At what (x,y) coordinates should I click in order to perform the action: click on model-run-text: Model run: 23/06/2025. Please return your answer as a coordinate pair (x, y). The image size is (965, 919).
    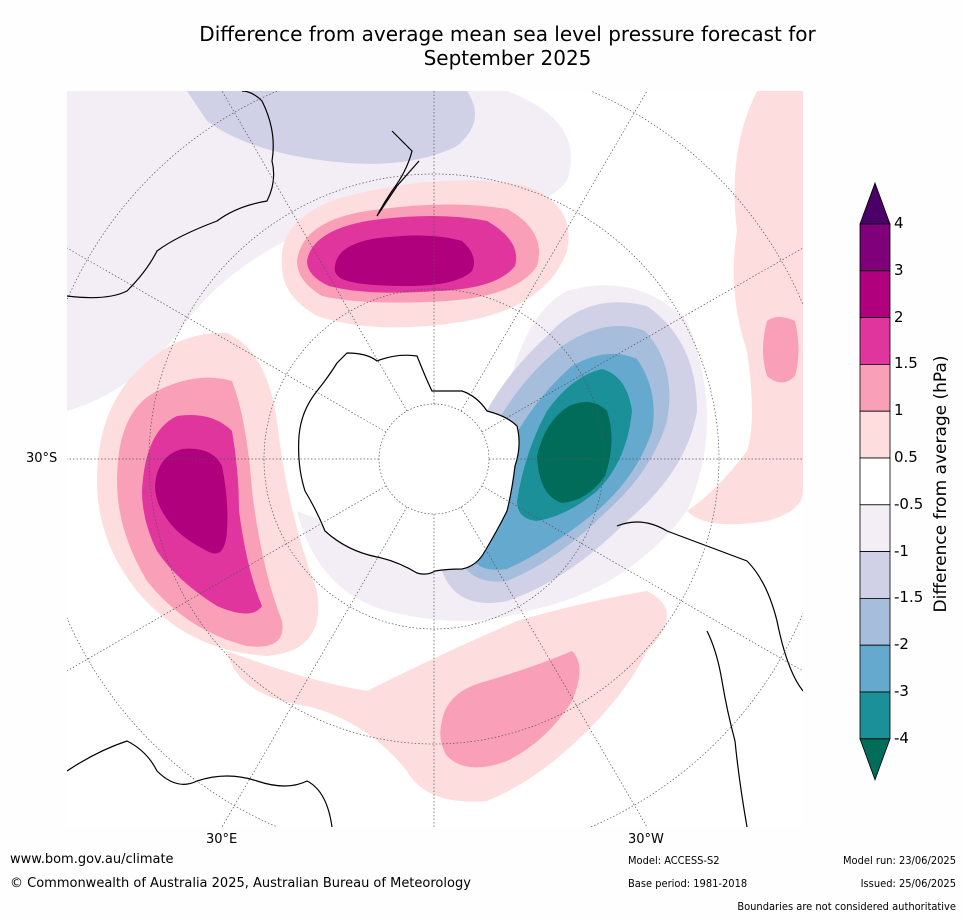
    Looking at the image, I should click on (899, 860).